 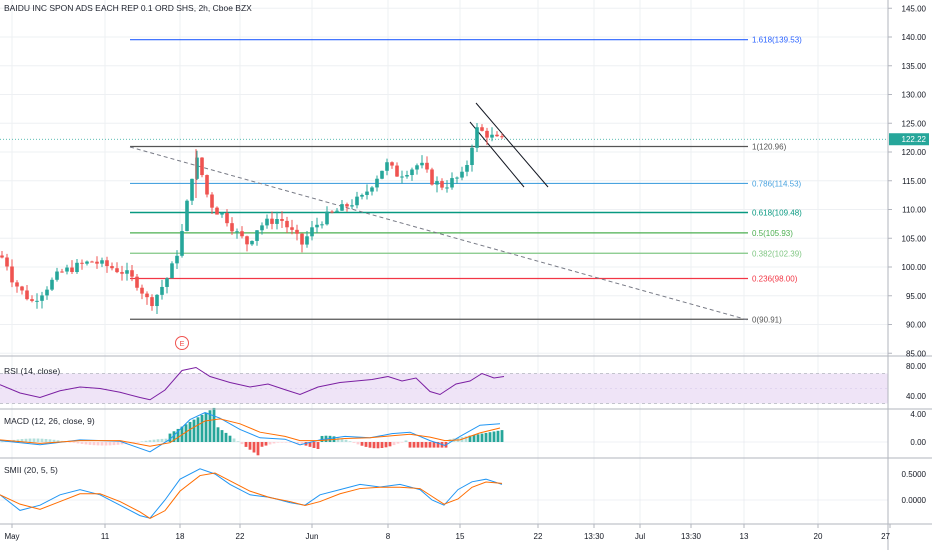 What do you see at coordinates (914, 152) in the screenshot?
I see `price-axis-tick: 120.00` at bounding box center [914, 152].